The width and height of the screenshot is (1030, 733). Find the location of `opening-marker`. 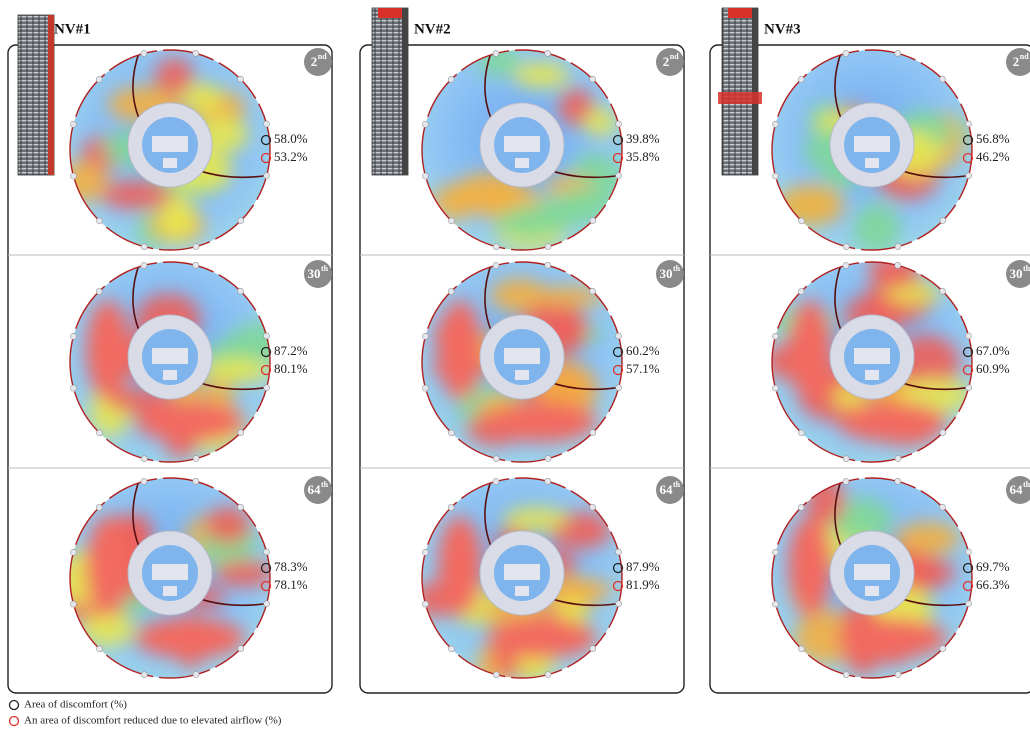

opening-marker is located at coordinates (390, 13).